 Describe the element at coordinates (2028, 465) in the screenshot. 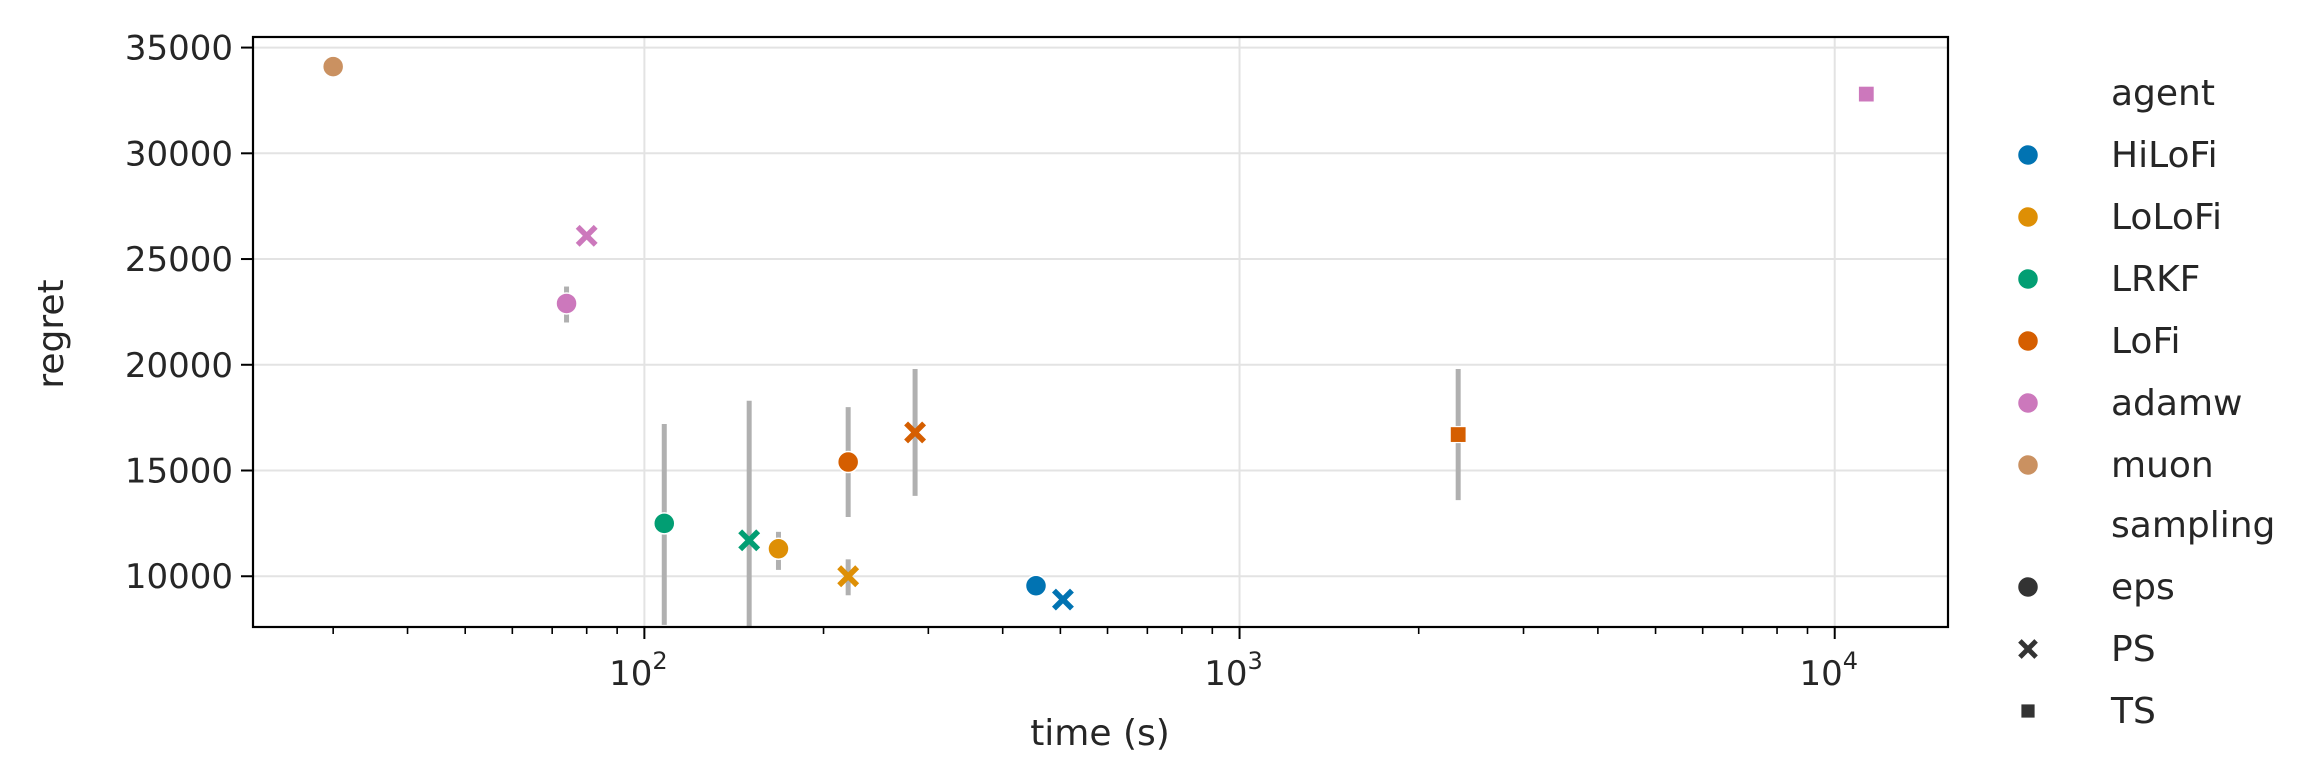

I see `legend-marker-muon` at that location.